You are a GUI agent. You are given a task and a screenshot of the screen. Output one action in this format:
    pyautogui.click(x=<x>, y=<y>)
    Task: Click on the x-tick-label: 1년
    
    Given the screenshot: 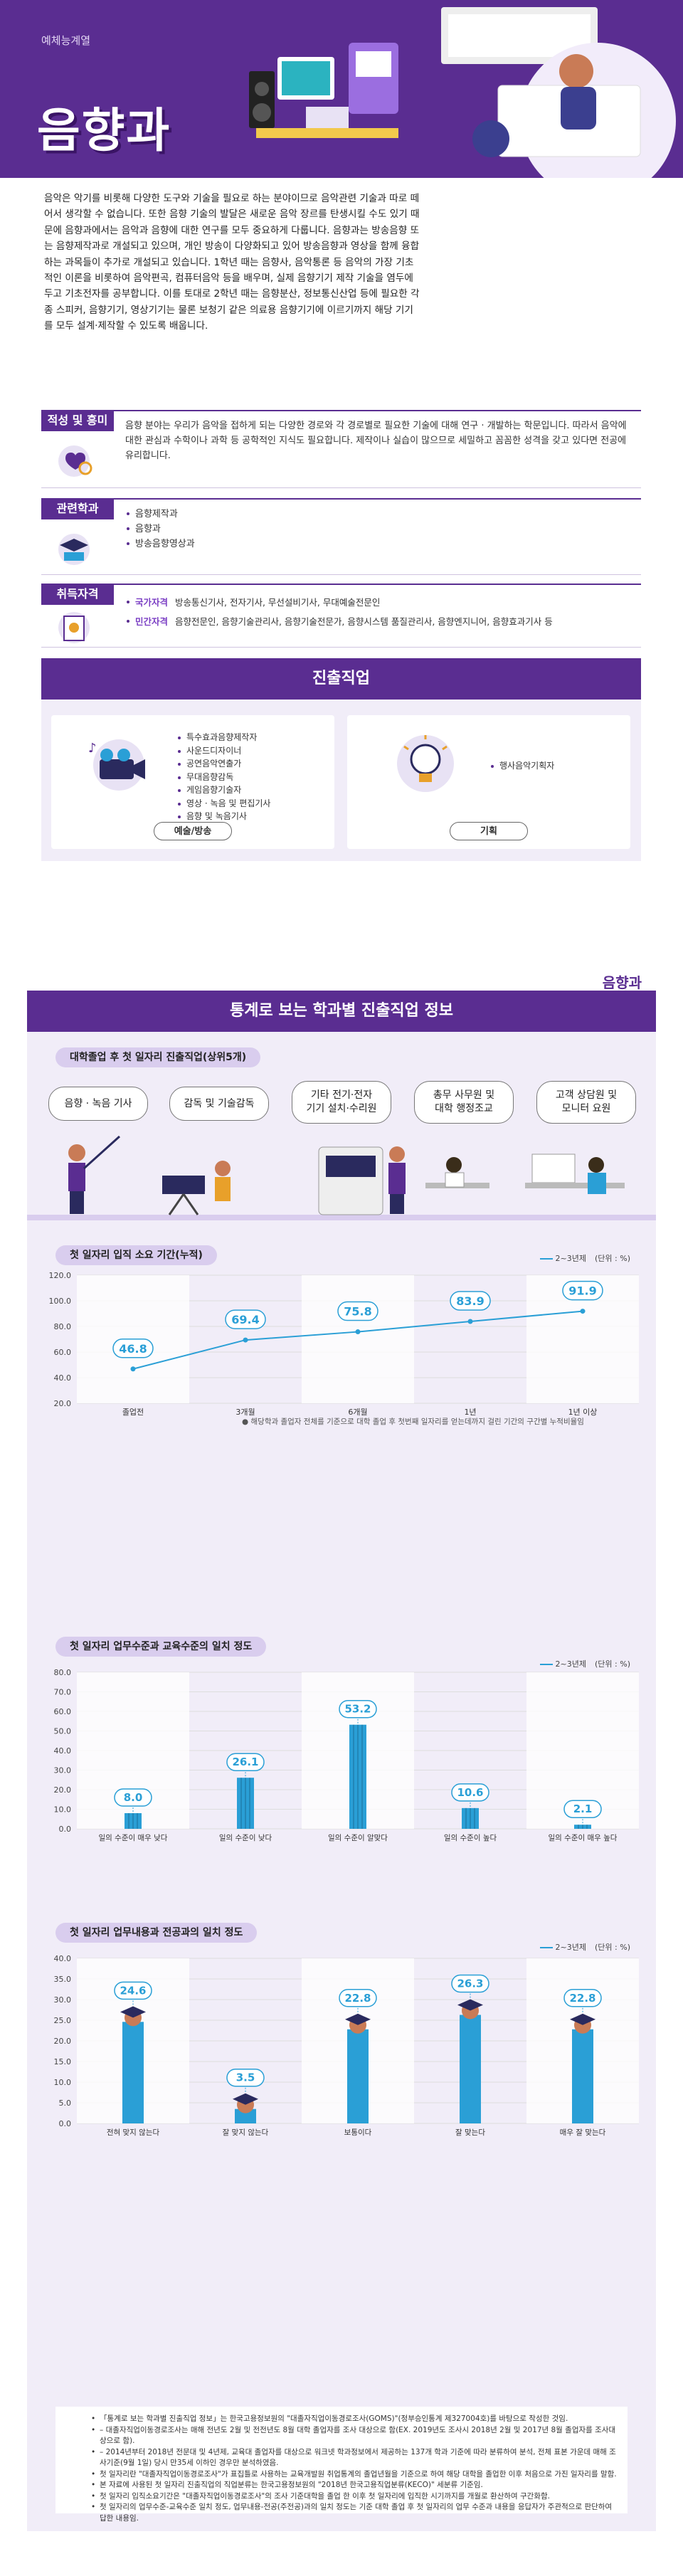 What is the action you would take?
    pyautogui.click(x=470, y=1412)
    